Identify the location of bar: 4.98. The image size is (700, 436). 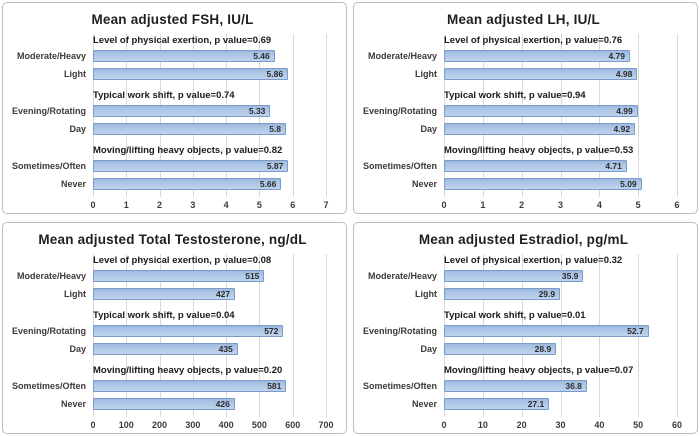
(541, 74).